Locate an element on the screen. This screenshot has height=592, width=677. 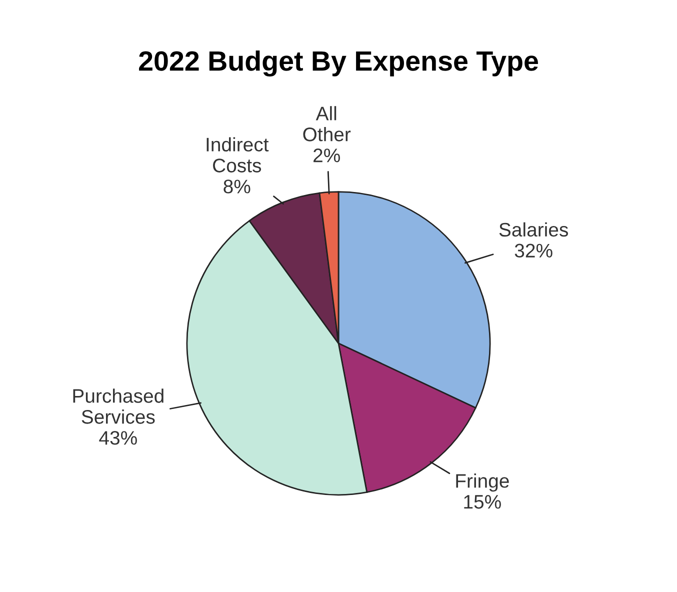
slice-label: Salaries is located at coordinates (533, 229).